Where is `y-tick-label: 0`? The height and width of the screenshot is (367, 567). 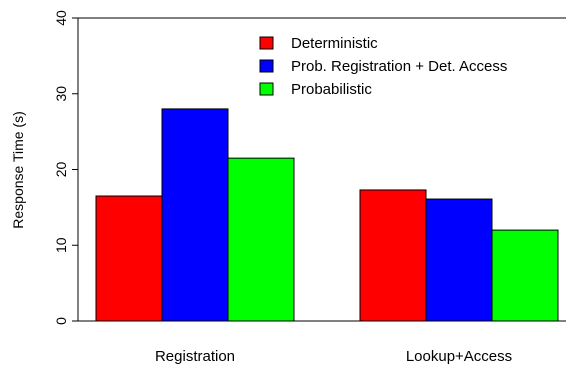 y-tick-label: 0 is located at coordinates (61, 321).